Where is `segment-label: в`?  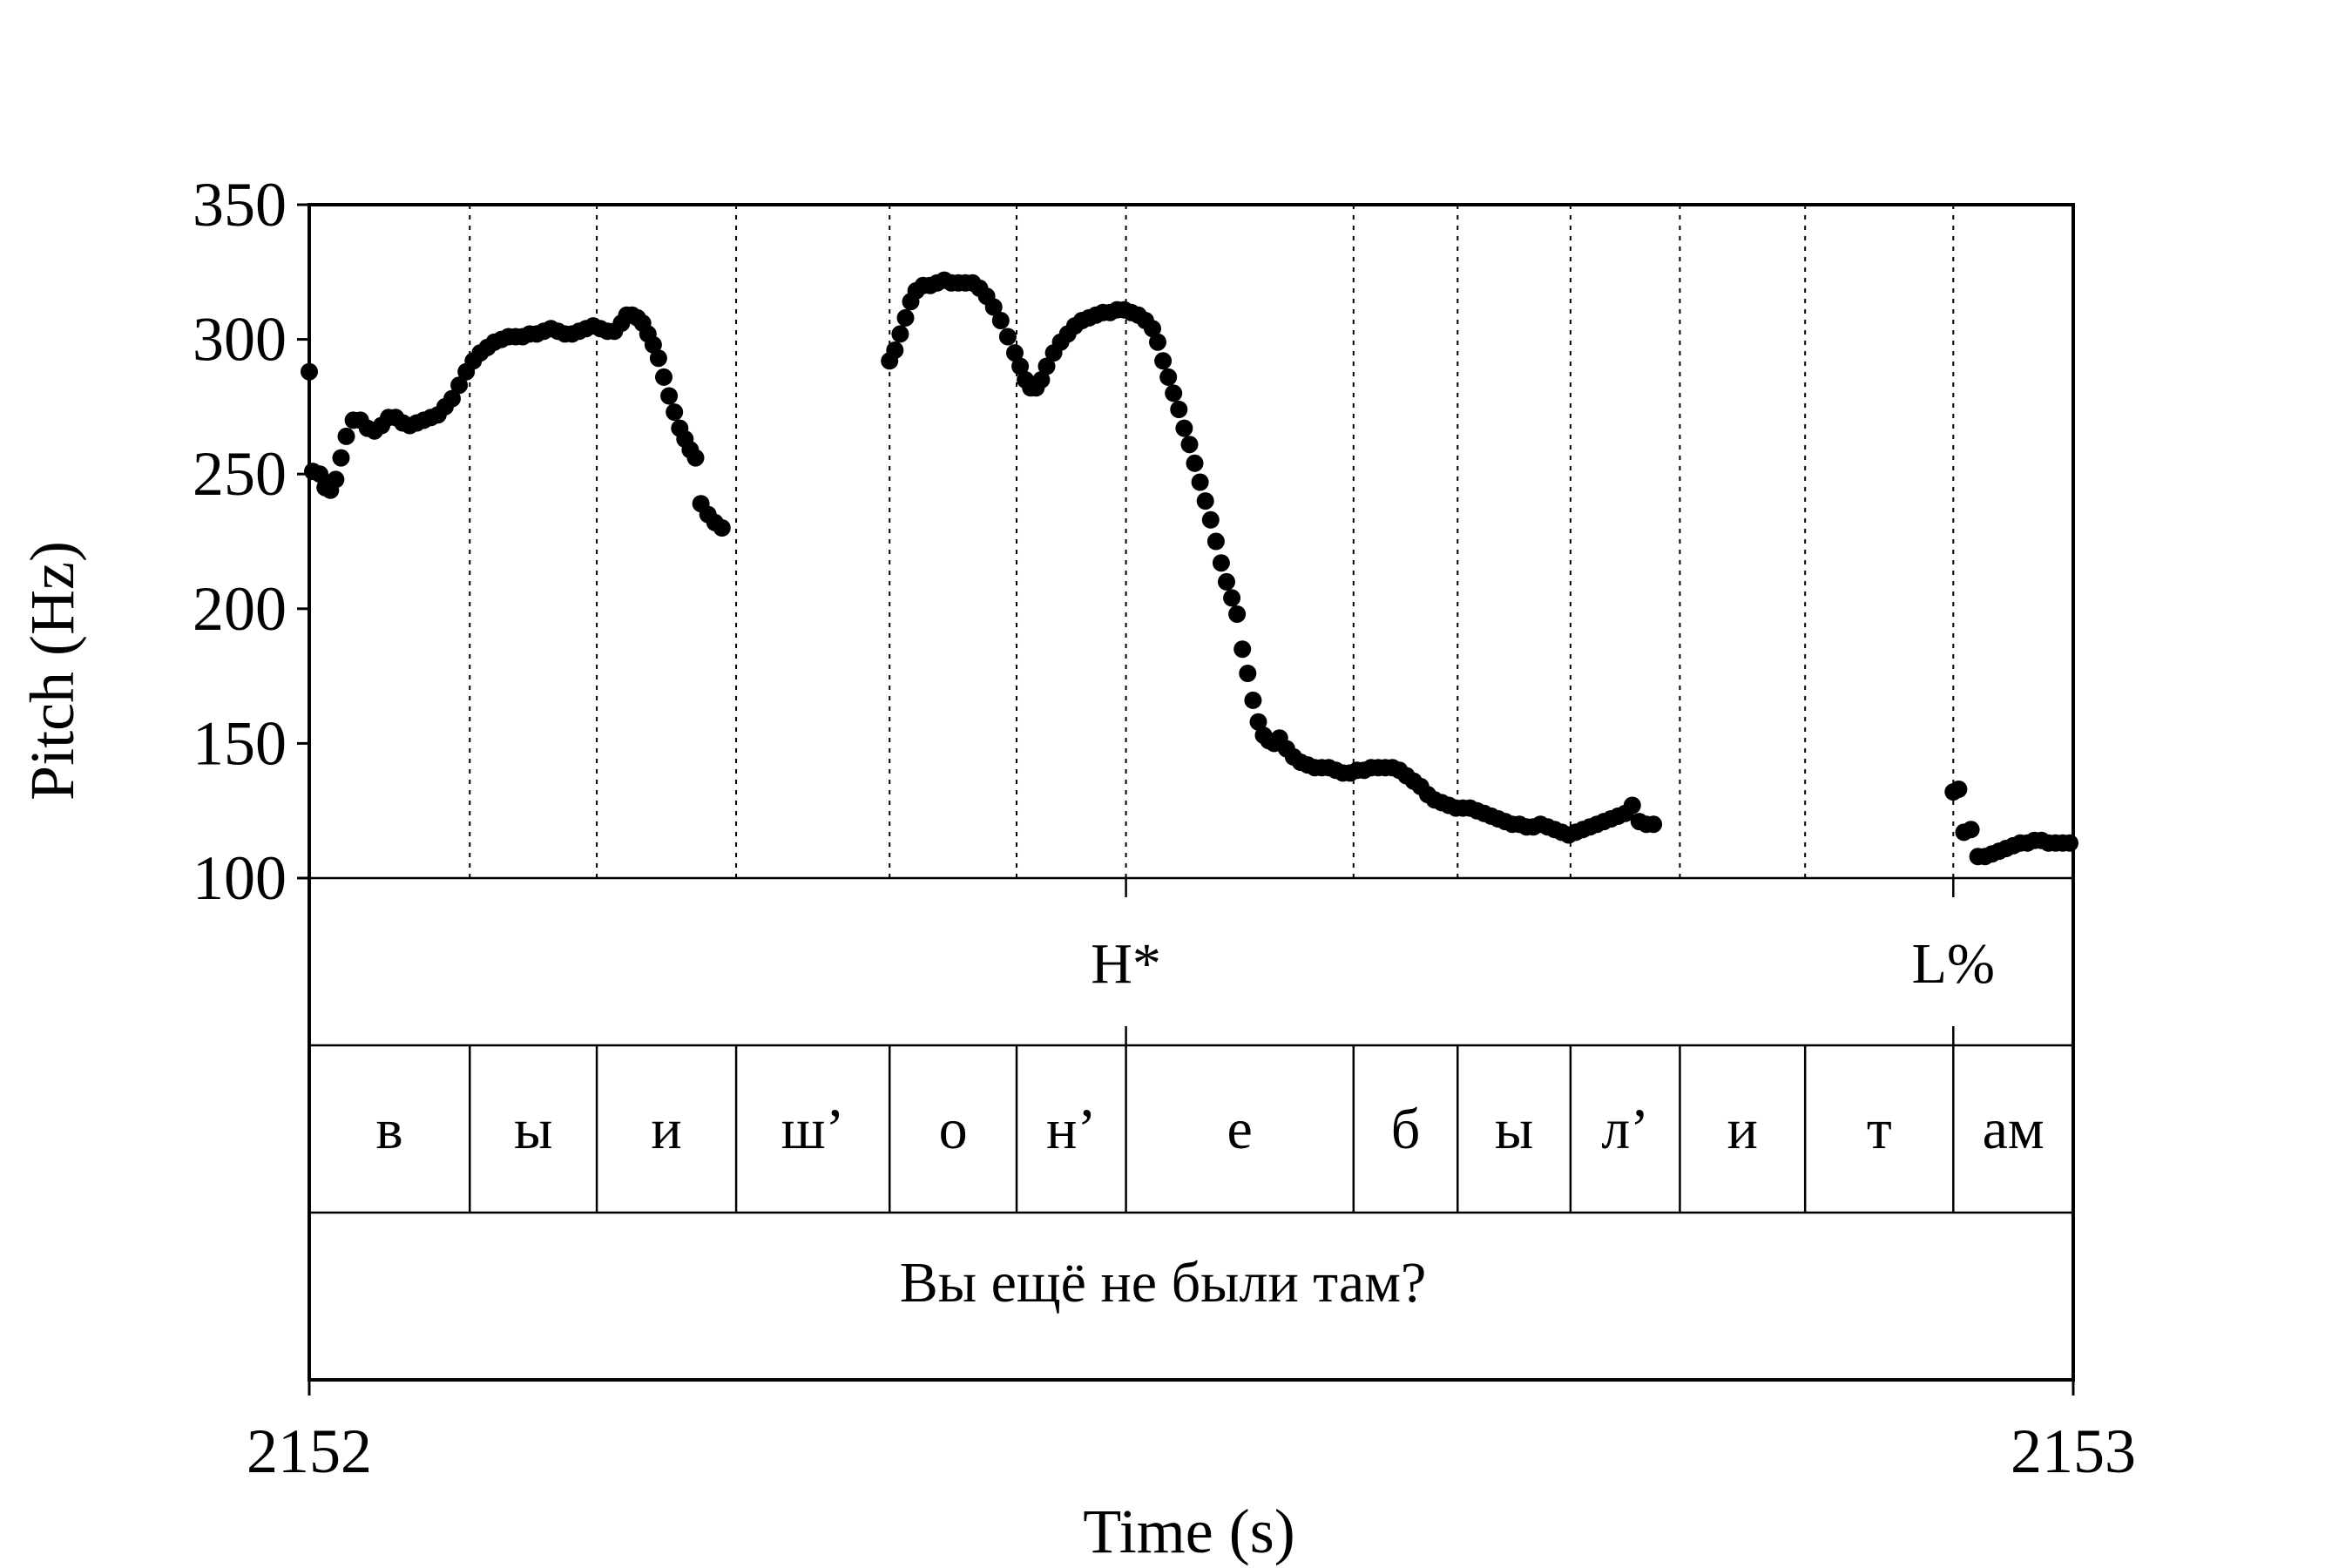
segment-label: в is located at coordinates (389, 1129).